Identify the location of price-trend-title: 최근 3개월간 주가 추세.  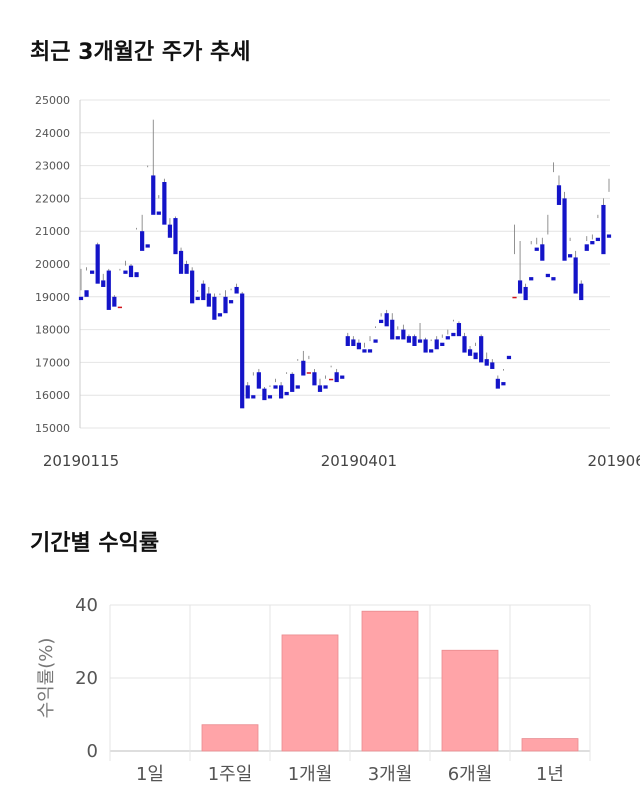
(140, 52).